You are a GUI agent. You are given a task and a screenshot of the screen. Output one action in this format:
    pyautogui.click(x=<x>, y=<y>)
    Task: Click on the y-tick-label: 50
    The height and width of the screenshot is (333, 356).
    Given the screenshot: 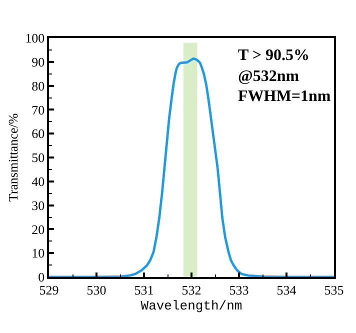 What is the action you would take?
    pyautogui.click(x=38, y=158)
    